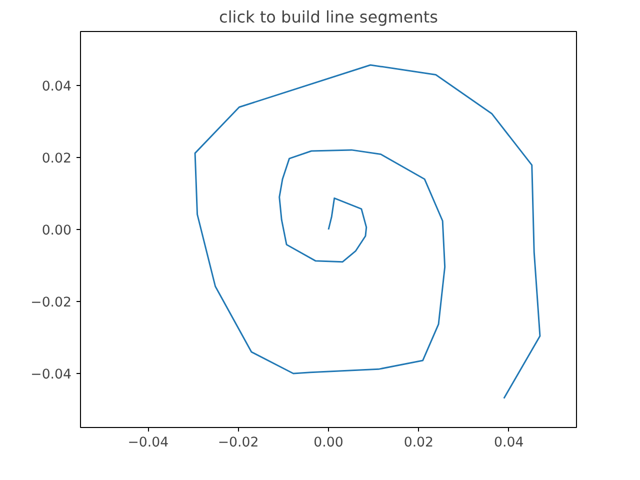 The image size is (640, 480). What do you see at coordinates (509, 443) in the screenshot?
I see `x-tick-label: 0.04` at bounding box center [509, 443].